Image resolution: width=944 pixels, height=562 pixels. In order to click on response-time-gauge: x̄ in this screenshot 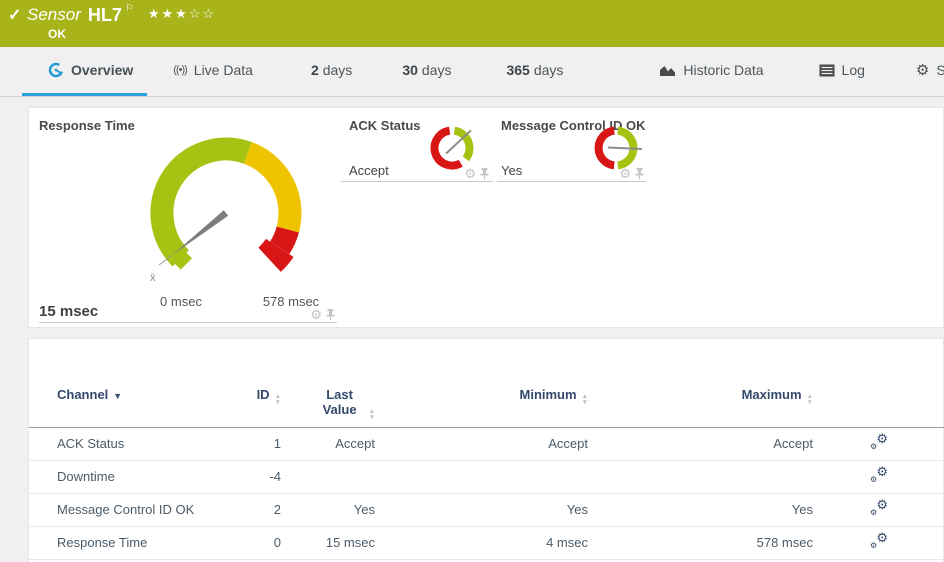, I will do `click(226, 210)`.